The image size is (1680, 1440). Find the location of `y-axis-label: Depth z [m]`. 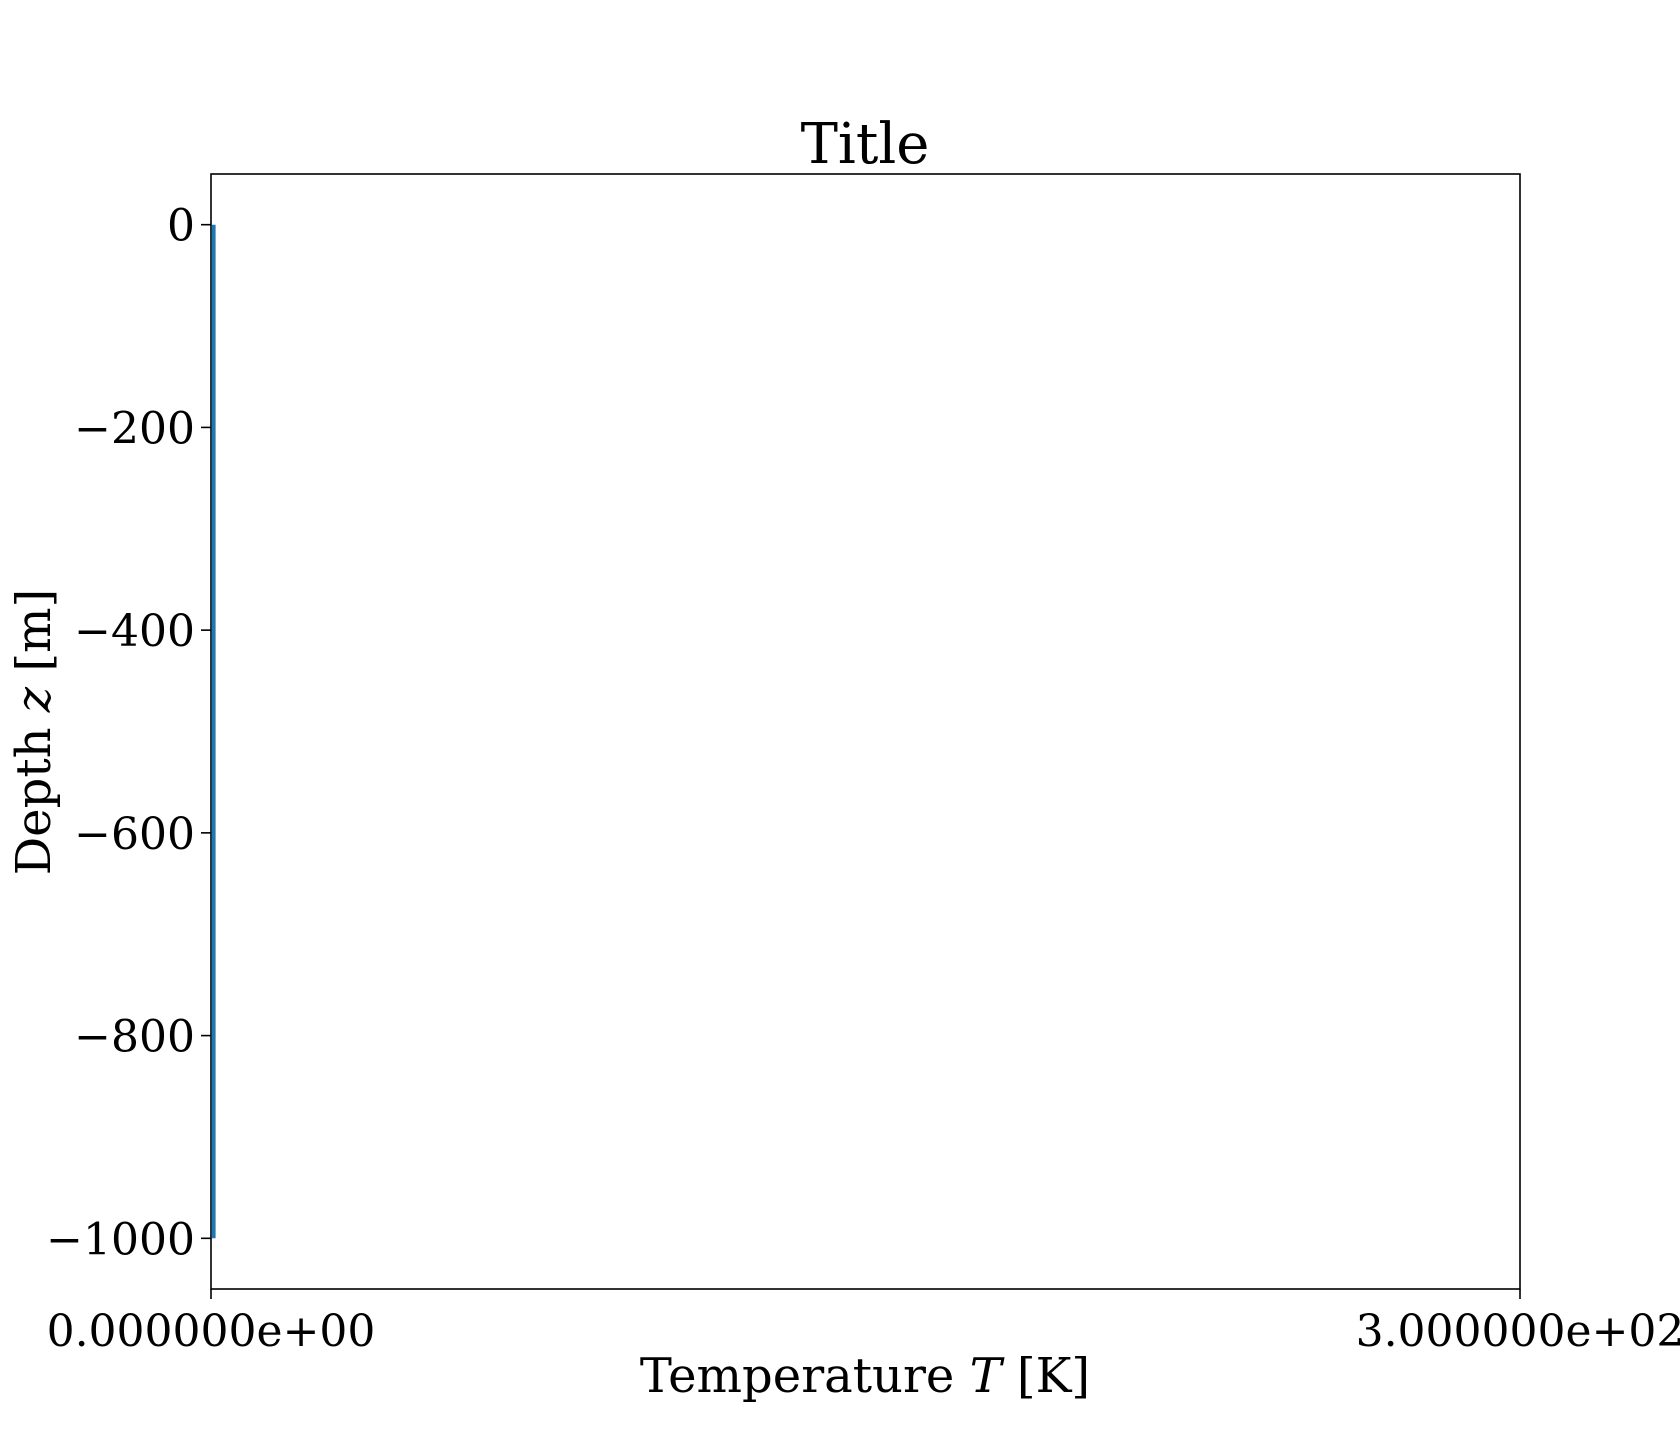

y-axis-label: Depth z [m] is located at coordinates (34, 732).